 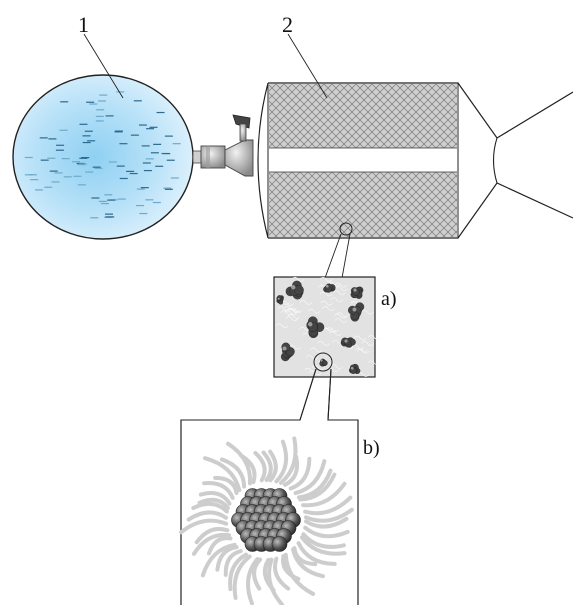 What do you see at coordinates (223, 145) in the screenshot?
I see `feed-valve` at bounding box center [223, 145].